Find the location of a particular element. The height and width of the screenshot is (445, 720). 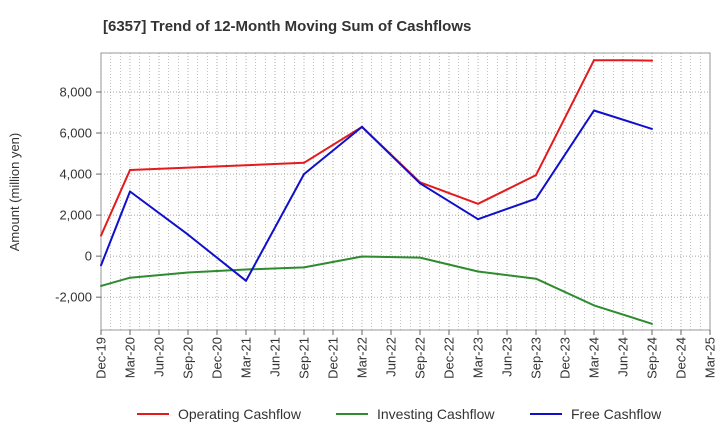

y-tick-label: -2,000 is located at coordinates (73, 297).